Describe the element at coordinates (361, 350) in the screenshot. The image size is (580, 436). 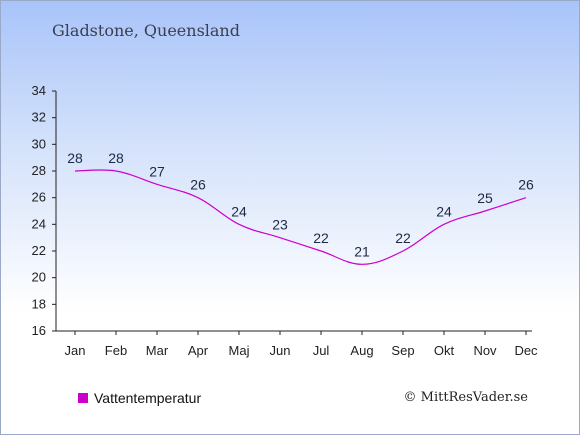
I see `x-tick-label: Aug` at that location.